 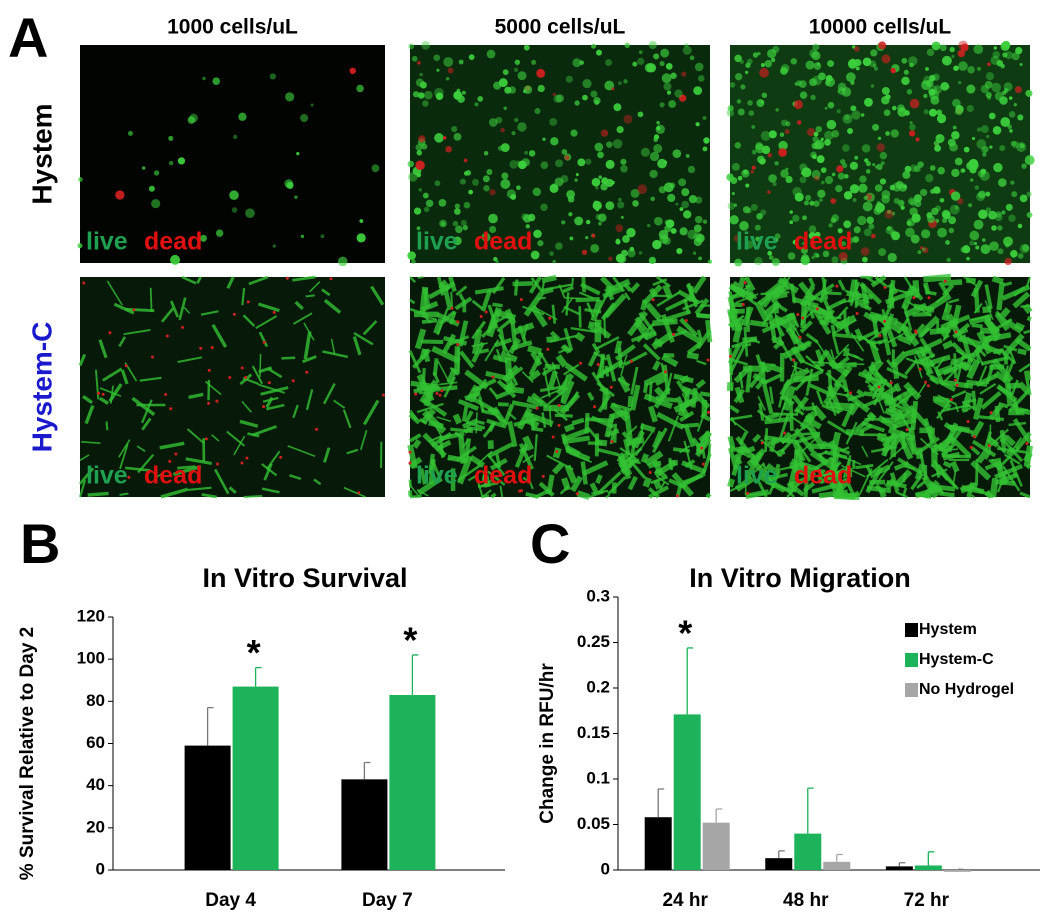 What do you see at coordinates (757, 476) in the screenshot?
I see `live-label: live` at bounding box center [757, 476].